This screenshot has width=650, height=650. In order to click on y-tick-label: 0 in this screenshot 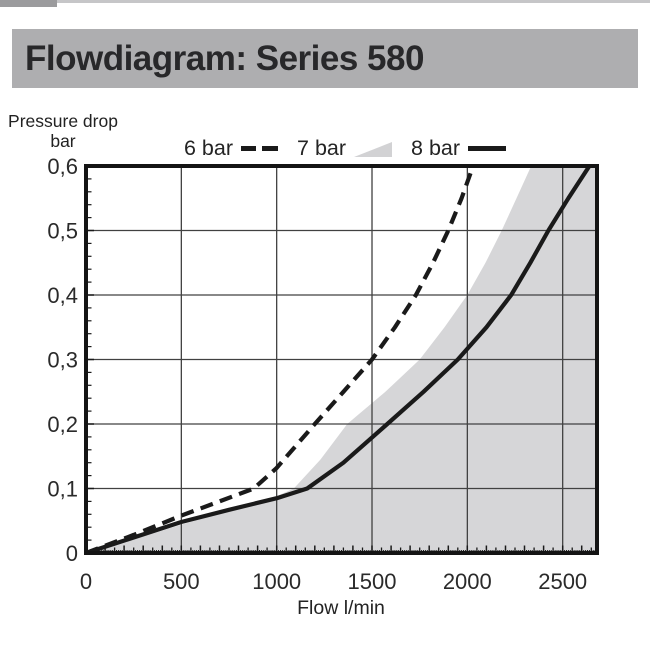, I will do `click(72, 553)`.